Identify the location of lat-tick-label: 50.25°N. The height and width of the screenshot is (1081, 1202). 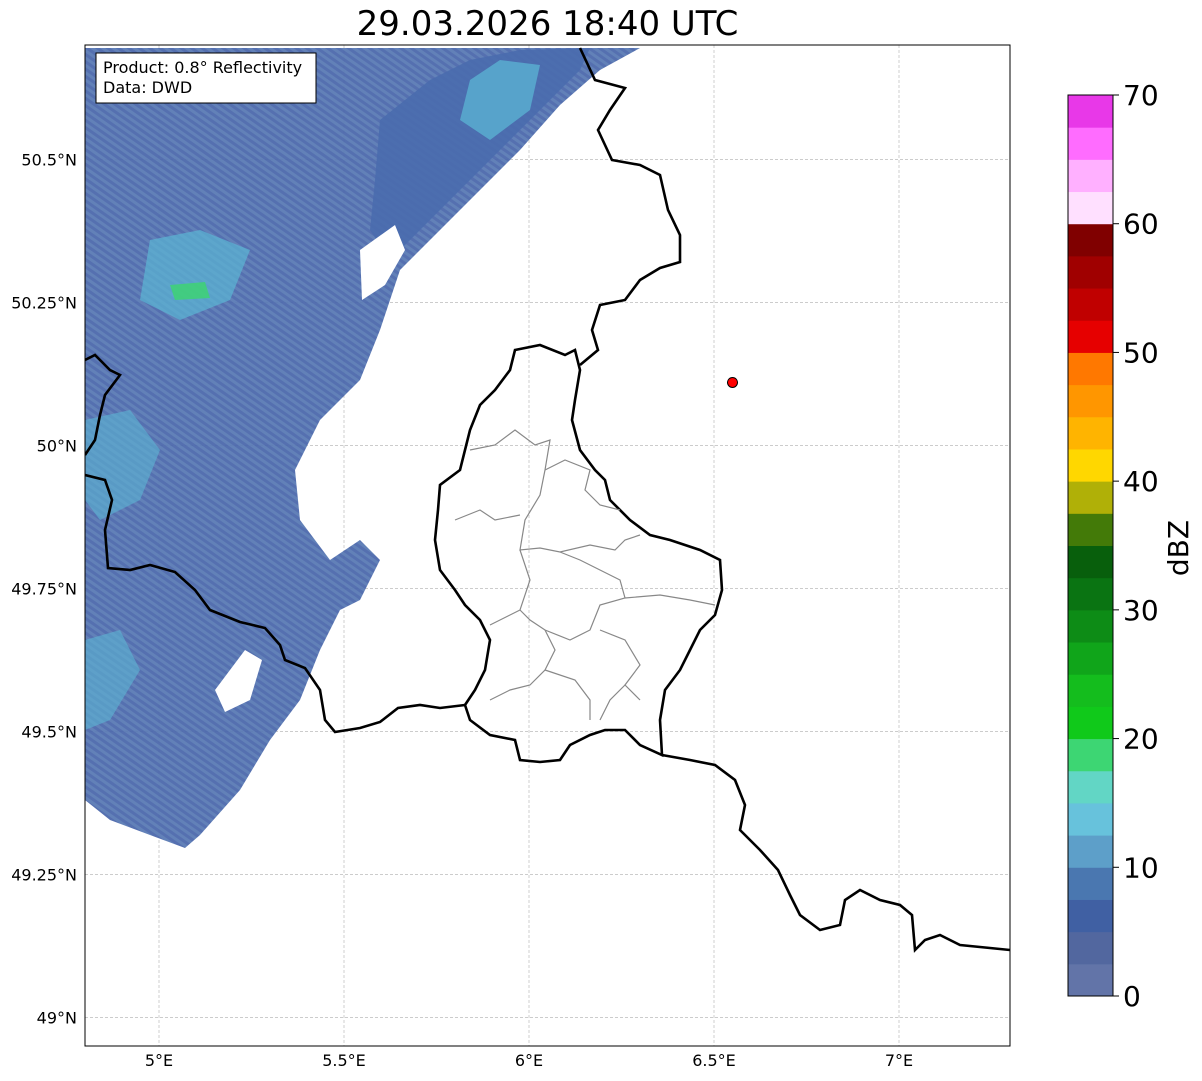
(44, 302).